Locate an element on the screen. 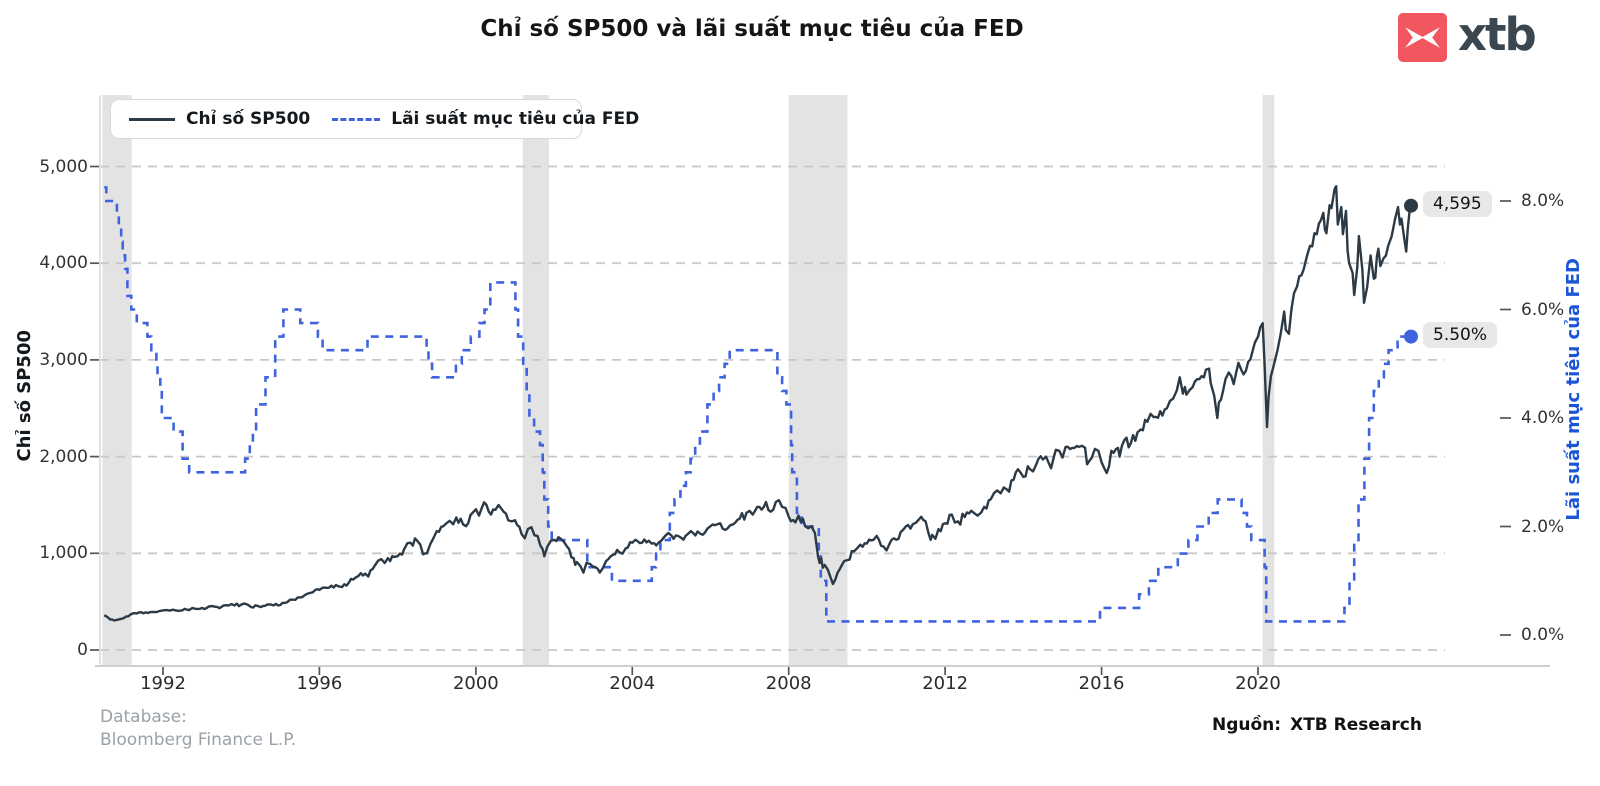  chart-legend: Chỉ số SP500 Lãi suất mục tiêu của FED is located at coordinates (374, 119).